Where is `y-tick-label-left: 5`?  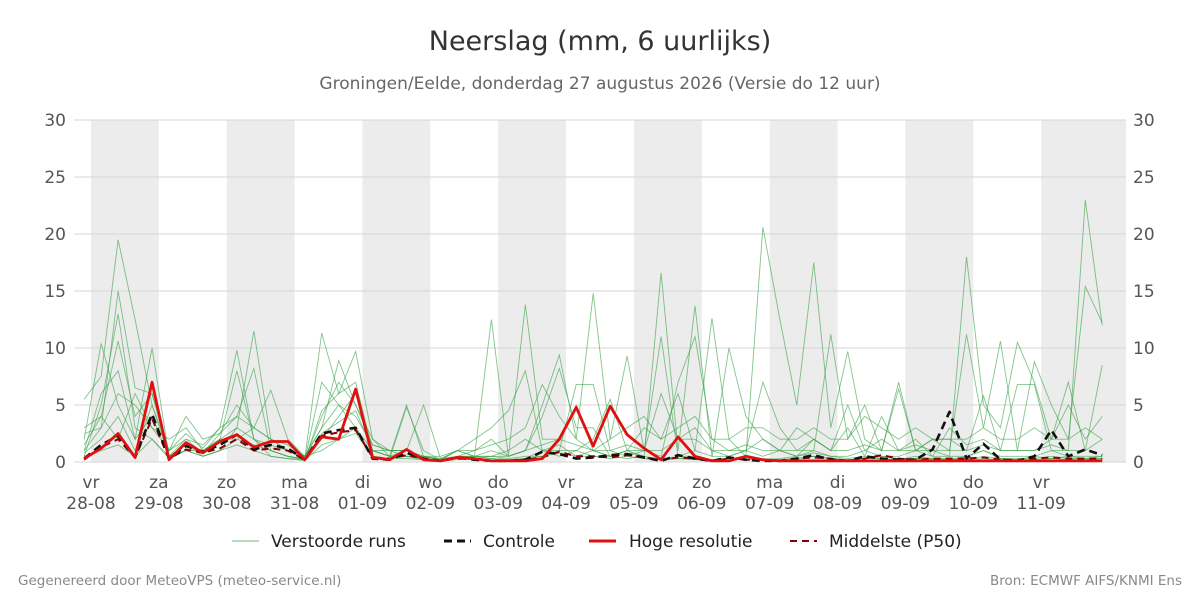 y-tick-label-left: 5 is located at coordinates (60, 406).